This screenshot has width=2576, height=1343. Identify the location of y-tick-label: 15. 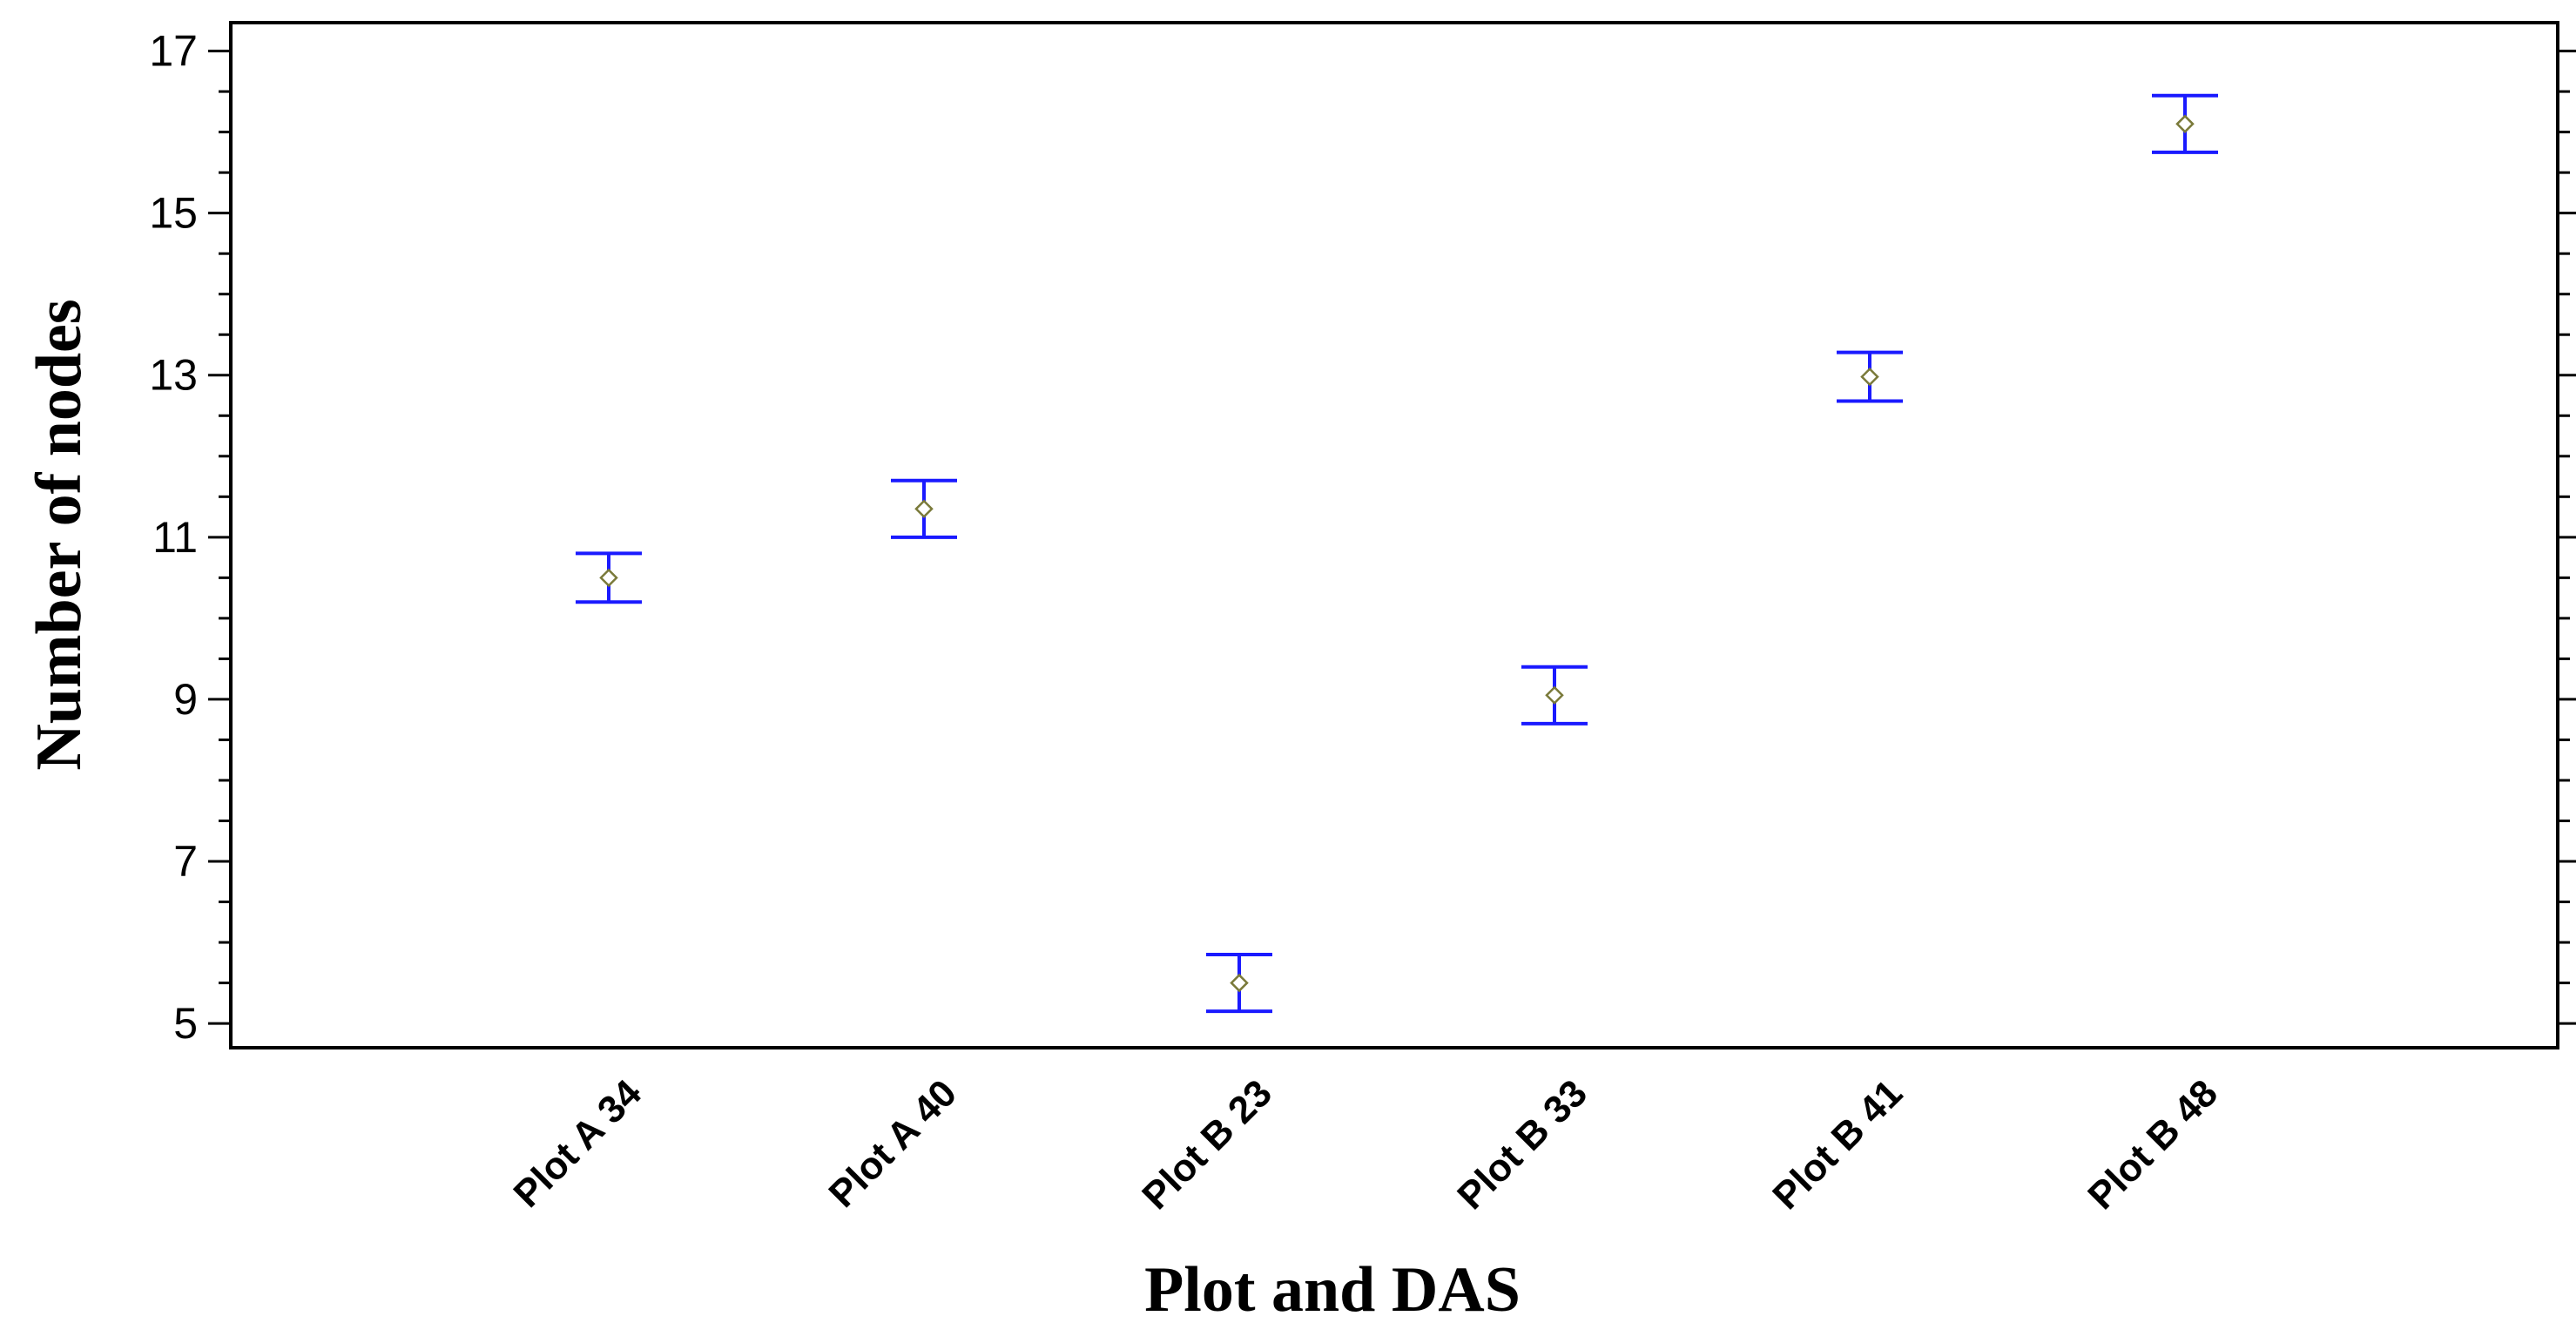
(173, 214).